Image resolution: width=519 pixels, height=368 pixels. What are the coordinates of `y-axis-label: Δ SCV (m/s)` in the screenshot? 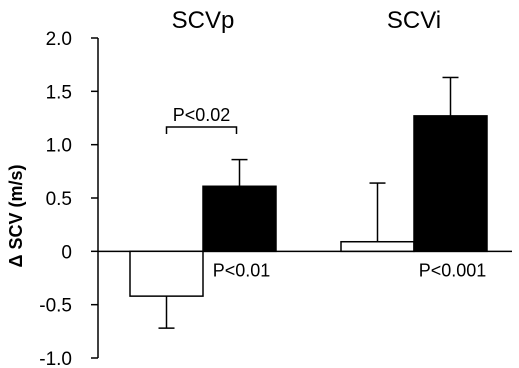 It's located at (16, 216).